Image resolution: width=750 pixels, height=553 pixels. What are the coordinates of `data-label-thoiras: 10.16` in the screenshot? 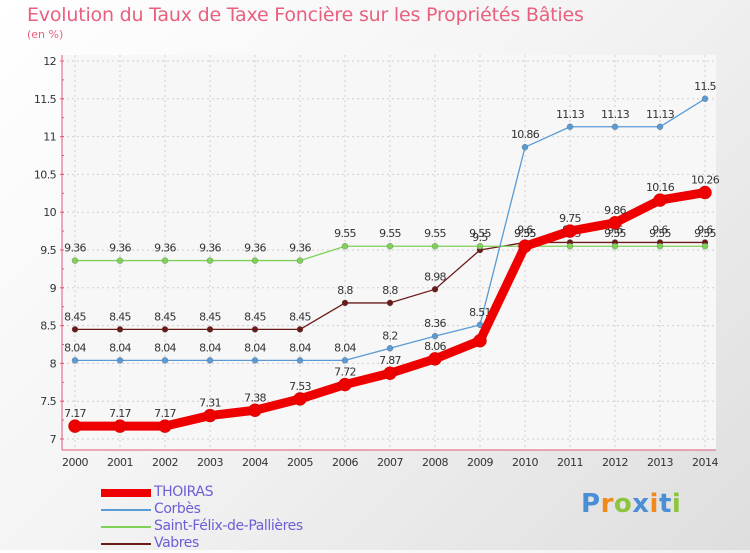 It's located at (660, 187).